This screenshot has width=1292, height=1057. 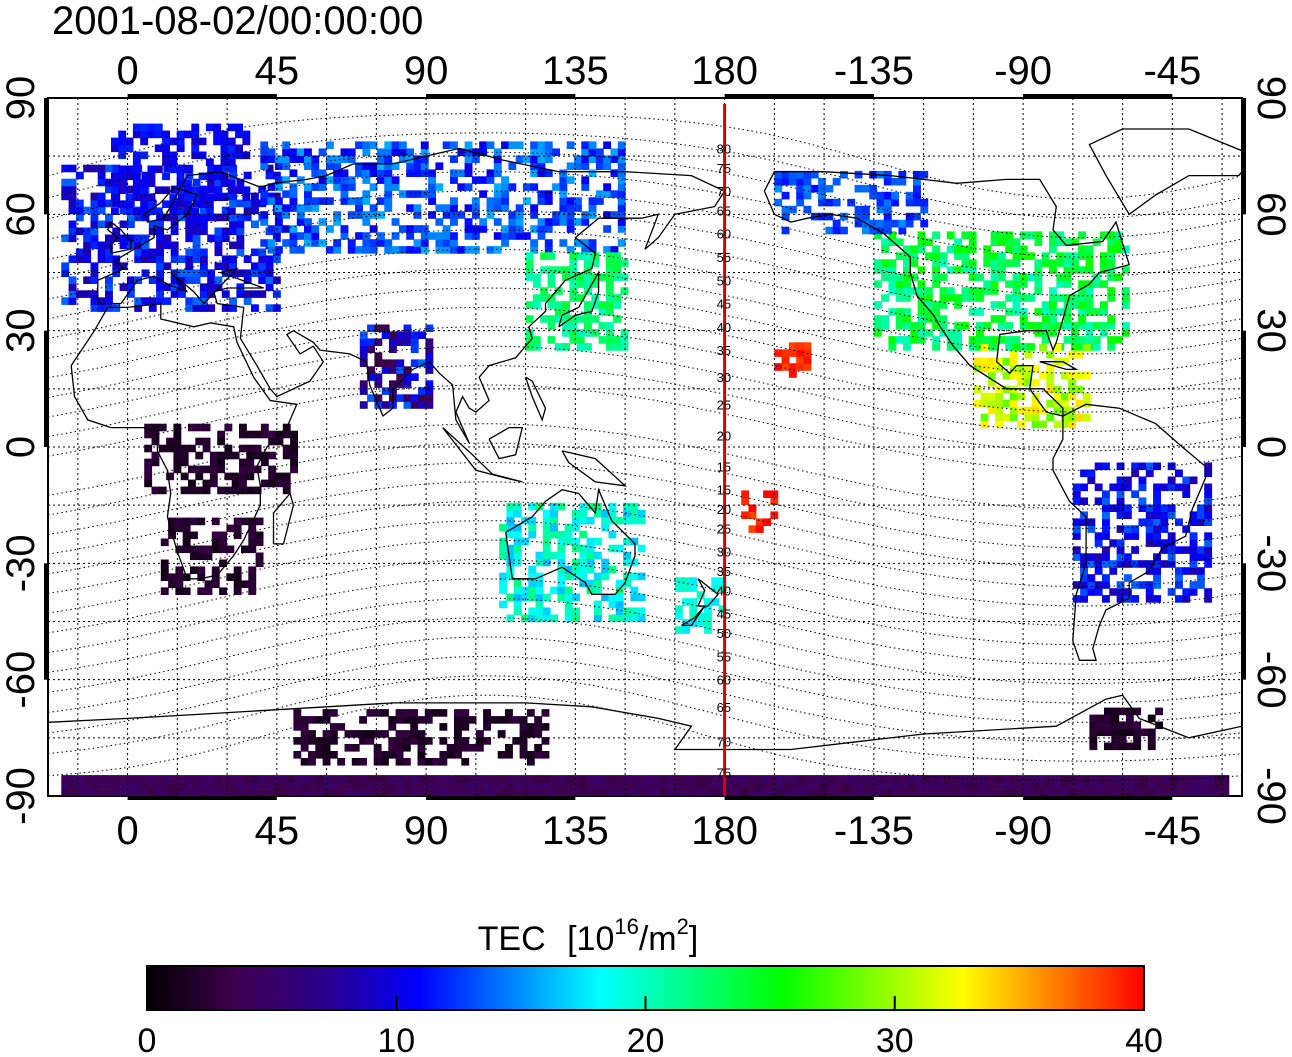 What do you see at coordinates (724, 435) in the screenshot?
I see `contour-label: 20` at bounding box center [724, 435].